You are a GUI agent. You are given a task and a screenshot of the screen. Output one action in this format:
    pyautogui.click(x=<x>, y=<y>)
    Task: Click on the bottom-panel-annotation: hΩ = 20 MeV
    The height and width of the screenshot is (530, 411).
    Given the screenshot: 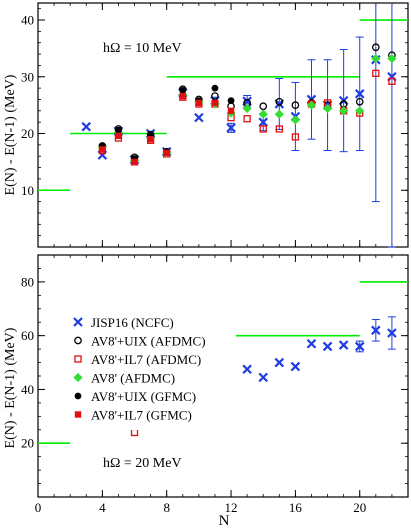 What is the action you would take?
    pyautogui.click(x=142, y=463)
    